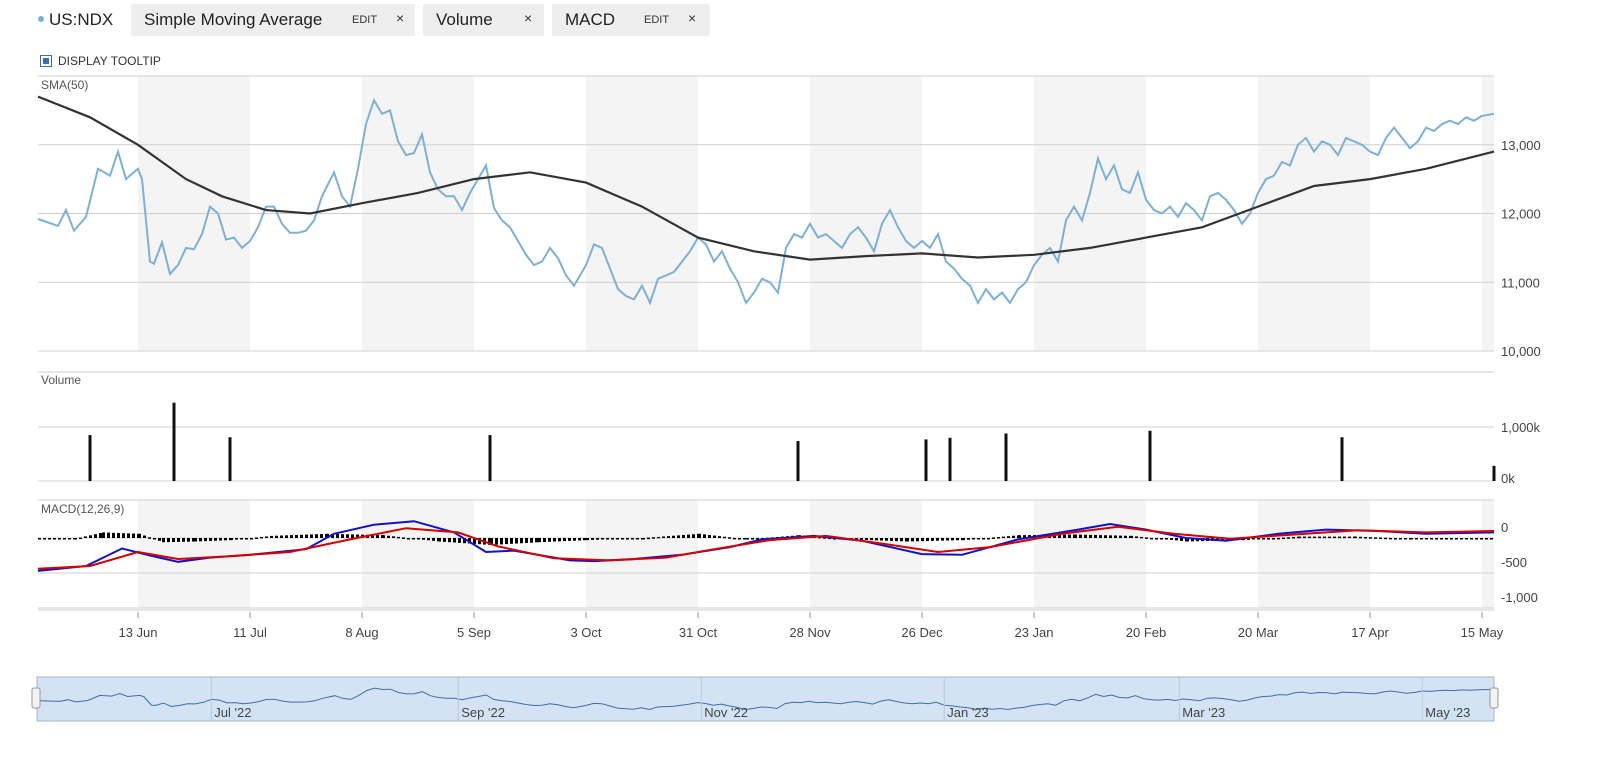 The height and width of the screenshot is (761, 1610). What do you see at coordinates (631, 20) in the screenshot?
I see `indicator-pill-macd: MACD EDIT ×` at bounding box center [631, 20].